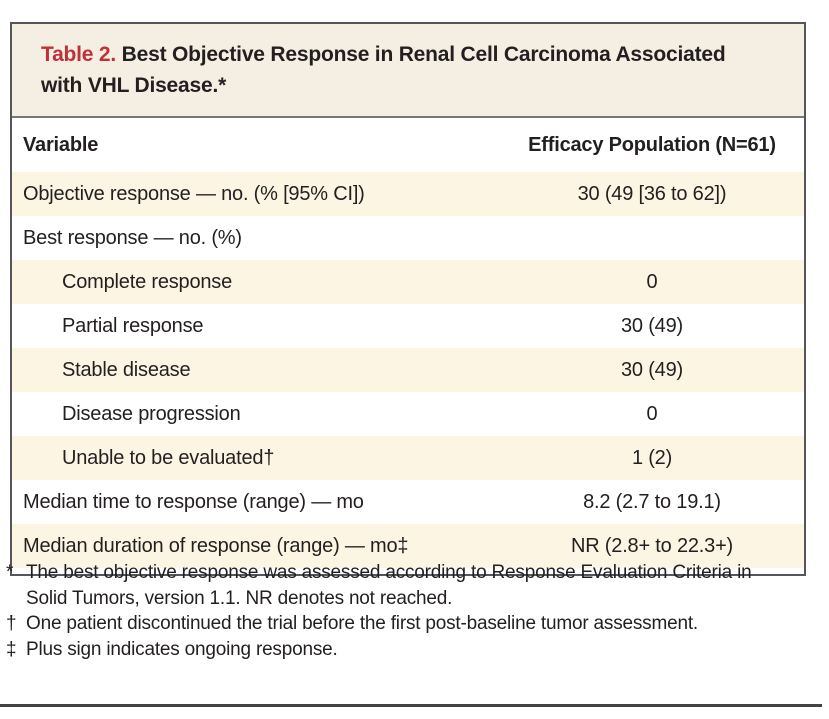 Image resolution: width=829 pixels, height=719 pixels. I want to click on row-variable: Partial response, so click(133, 325).